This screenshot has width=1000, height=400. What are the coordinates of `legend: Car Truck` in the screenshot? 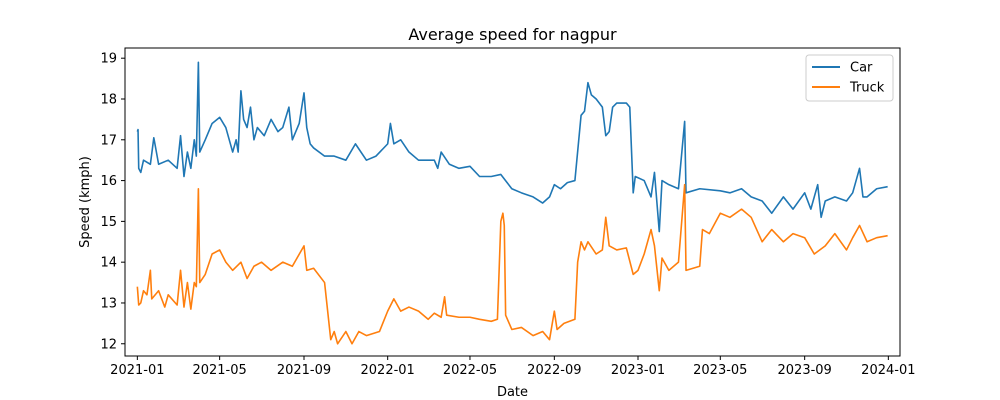 It's located at (849, 78).